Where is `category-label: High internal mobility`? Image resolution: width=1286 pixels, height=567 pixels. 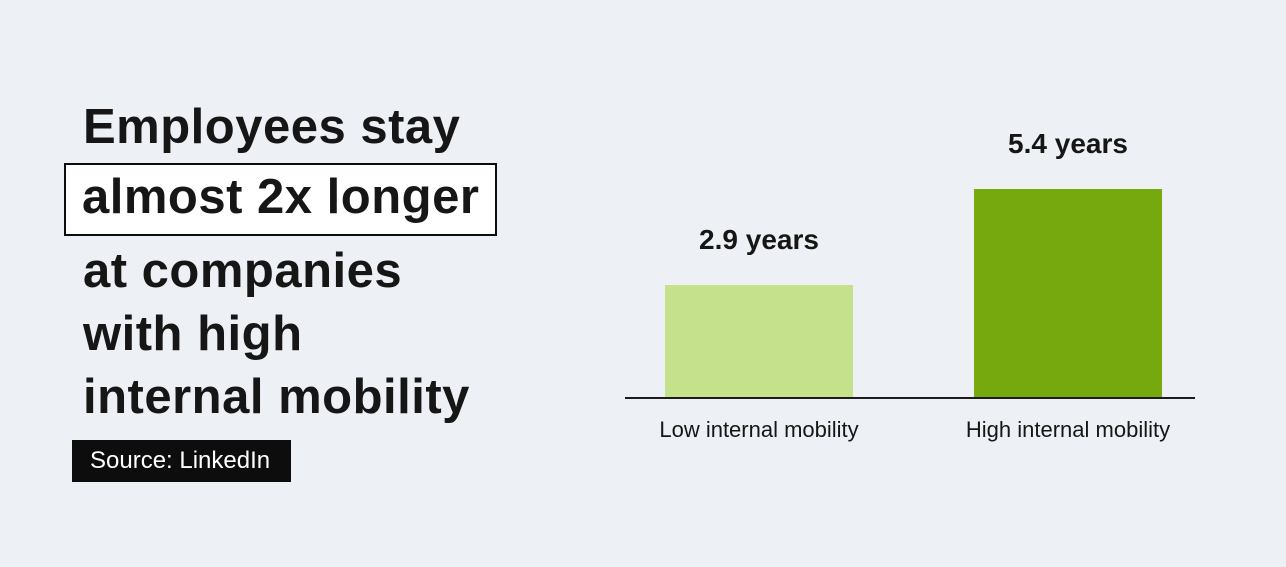
category-label: High internal mobility is located at coordinates (1068, 430).